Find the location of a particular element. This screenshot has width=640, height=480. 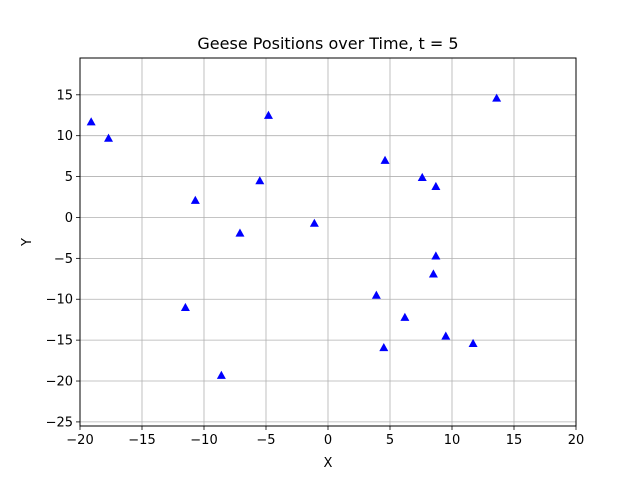

x-axis-label: X is located at coordinates (328, 463).